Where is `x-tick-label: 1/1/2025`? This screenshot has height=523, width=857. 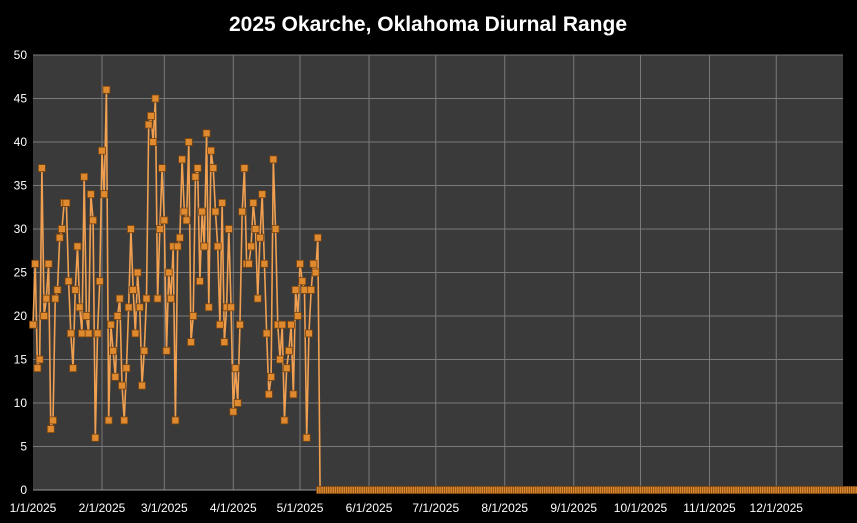
x-tick-label: 1/1/2025 is located at coordinates (33, 508).